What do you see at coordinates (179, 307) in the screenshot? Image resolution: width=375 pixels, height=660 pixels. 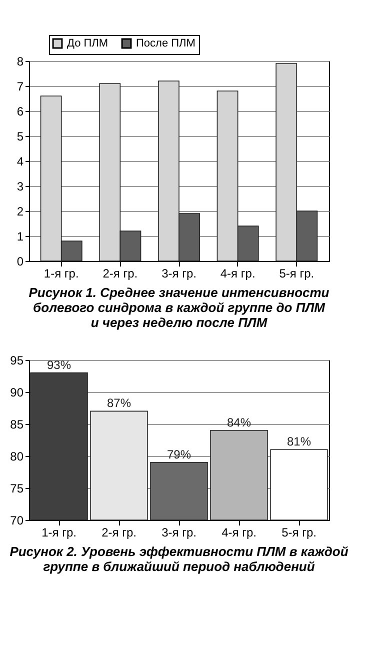 I see `text: Рисунок 1. Среднее значение интенсивности болевого синдрома в каждой группе до ПЛМ и через неделю после ПЛМ` at bounding box center [179, 307].